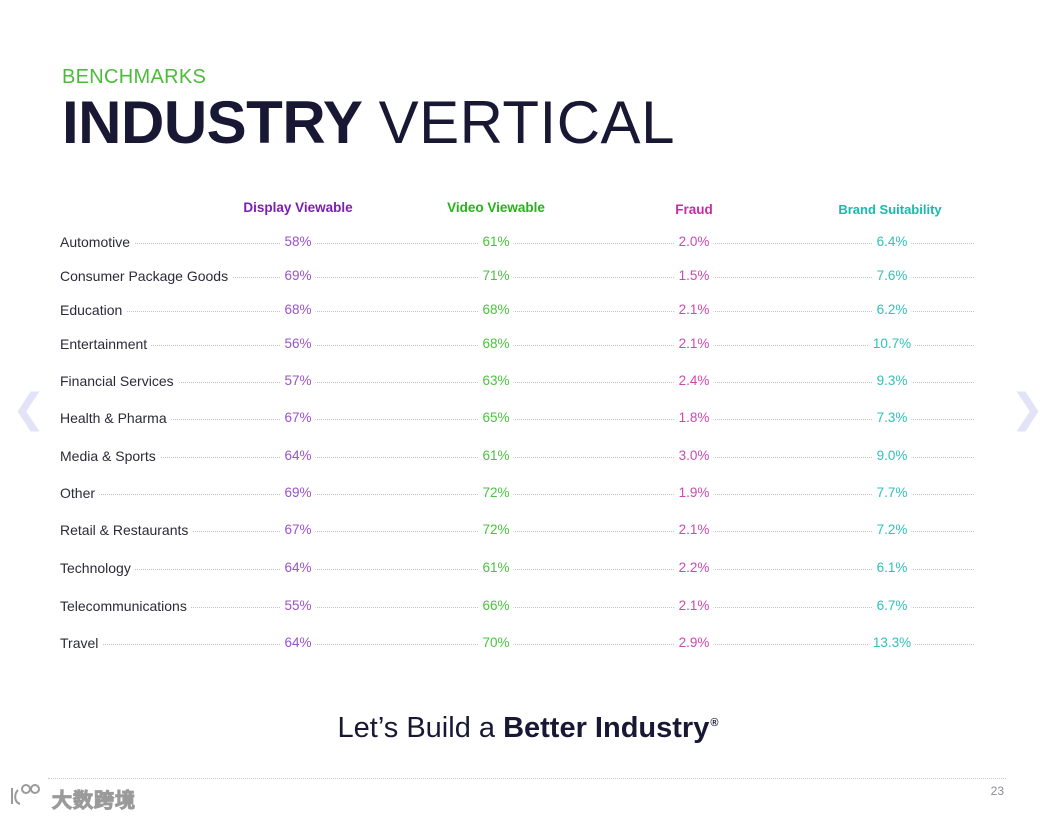 The width and height of the screenshot is (1056, 816). I want to click on row-label: Health & Pharma, so click(115, 418).